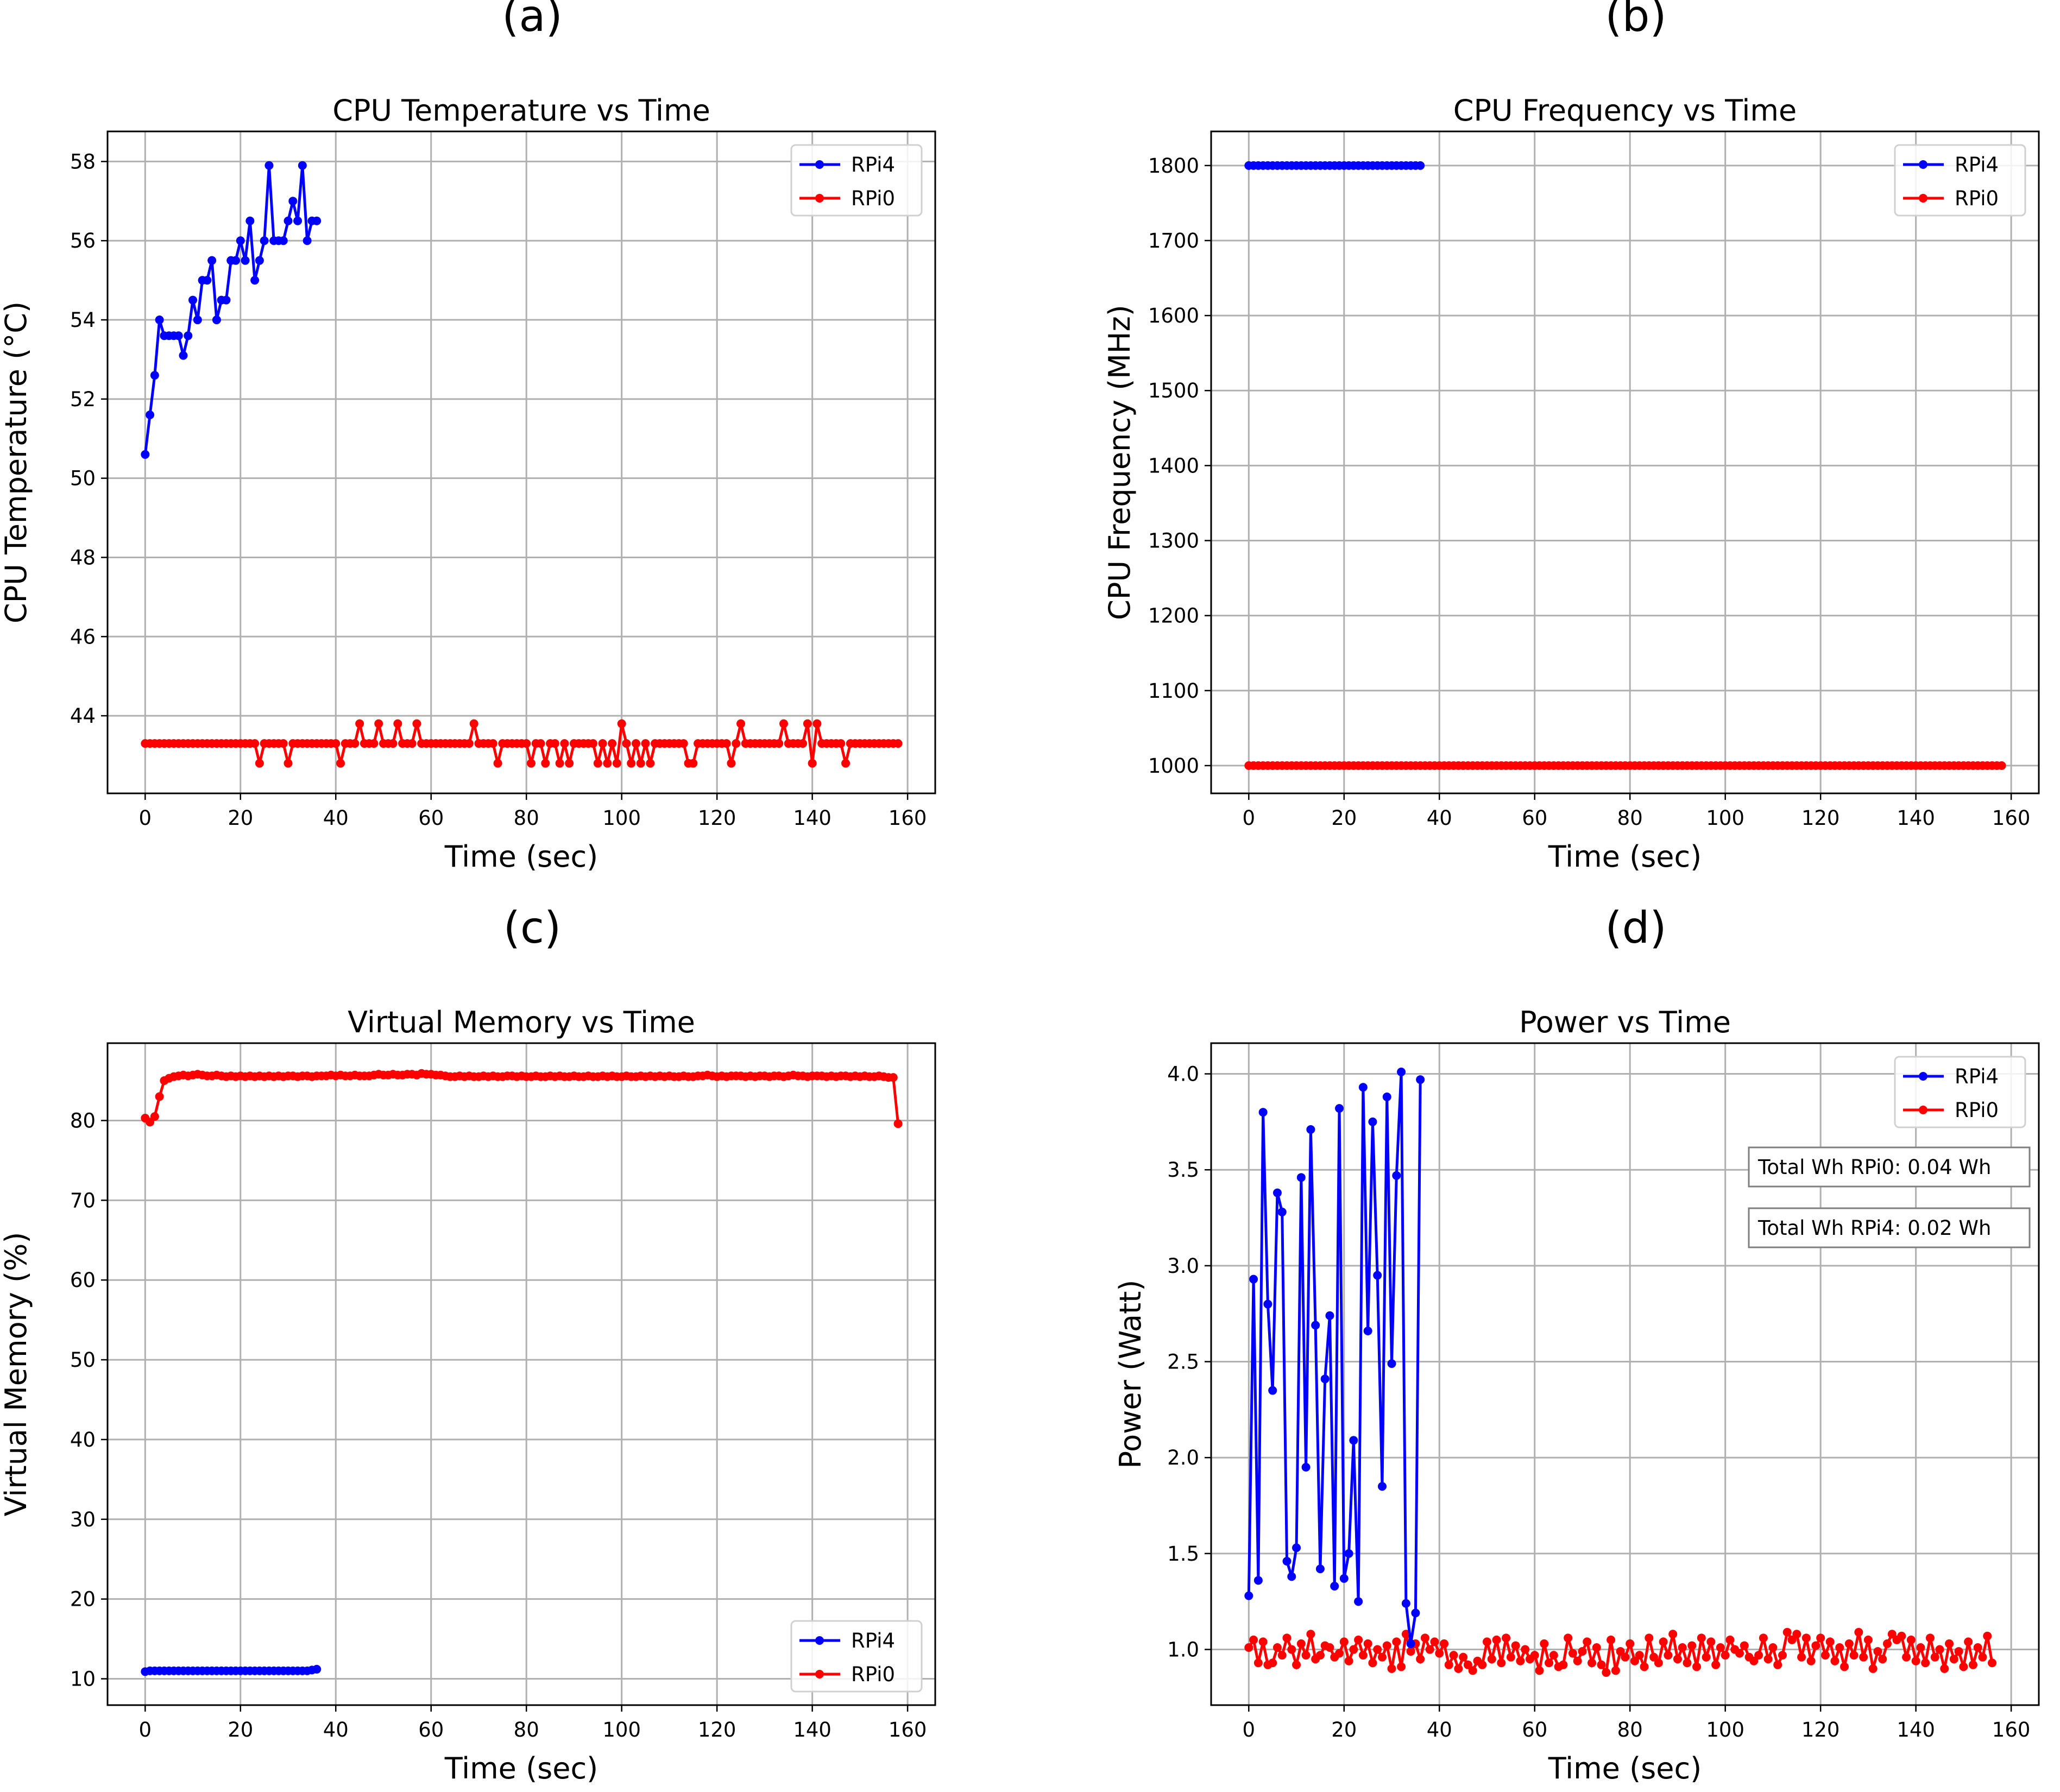 This screenshot has height=1792, width=2060. What do you see at coordinates (1344, 818) in the screenshot?
I see `x-tick-label: 20` at bounding box center [1344, 818].